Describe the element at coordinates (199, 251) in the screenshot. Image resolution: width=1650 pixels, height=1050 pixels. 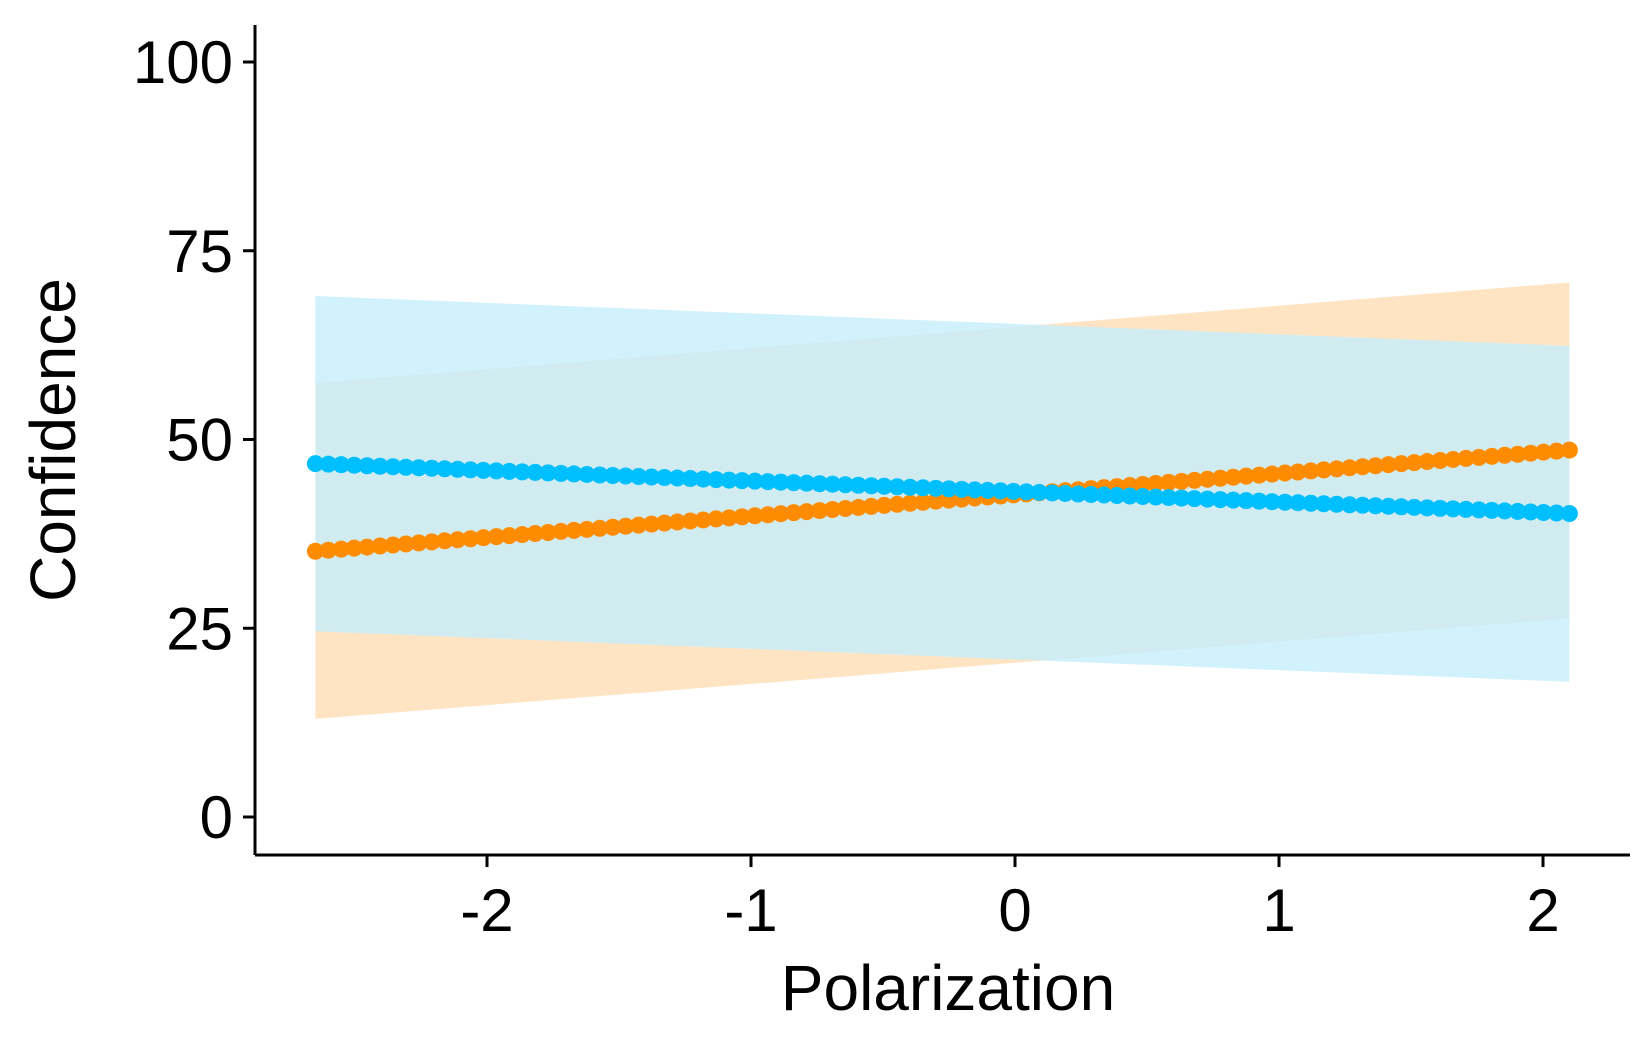
I see `y-tick-label: 75` at that location.